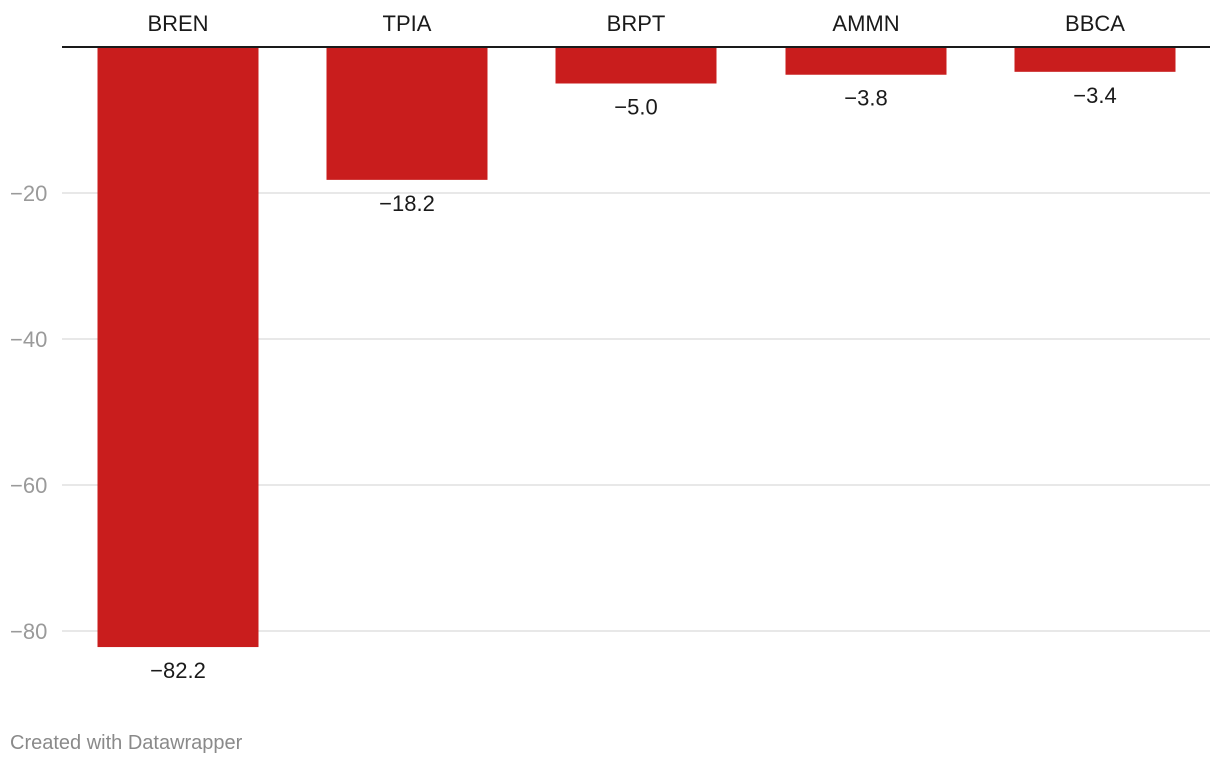 This screenshot has width=1220, height=768. I want to click on y-tick-label: −40, so click(28, 339).